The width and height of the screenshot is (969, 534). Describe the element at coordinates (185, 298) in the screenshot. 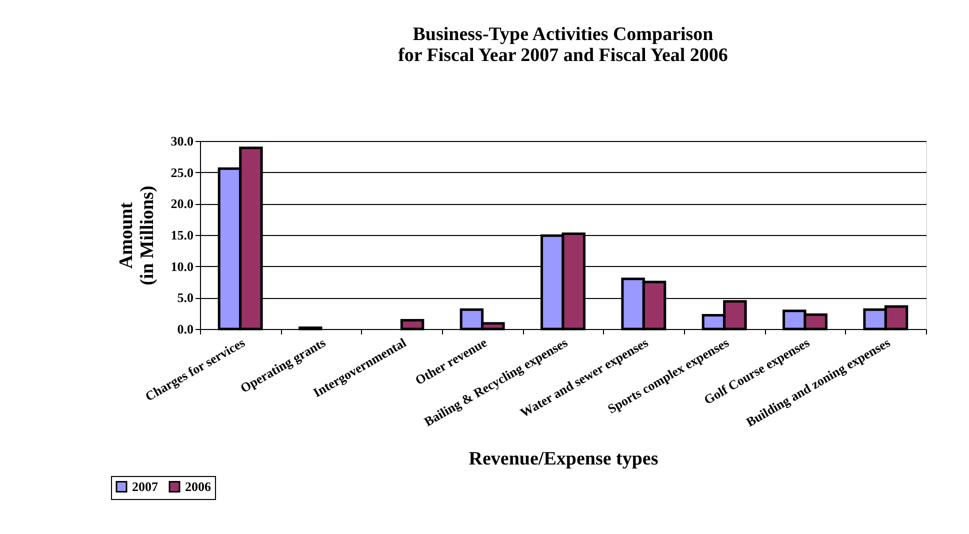

I see `y-tick-label: 5.0` at that location.